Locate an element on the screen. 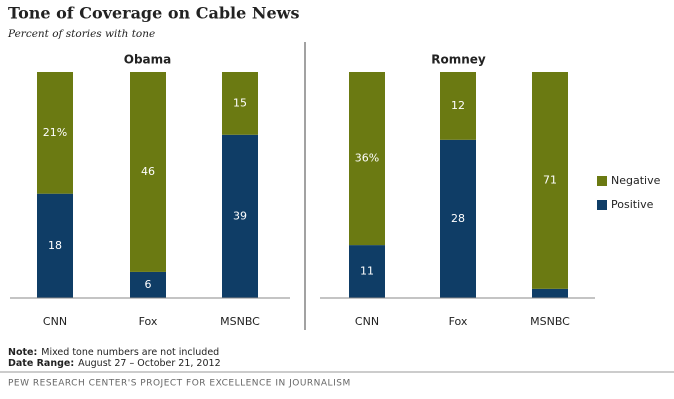 Image resolution: width=674 pixels, height=399 pixels. value-label: 36% is located at coordinates (367, 158).